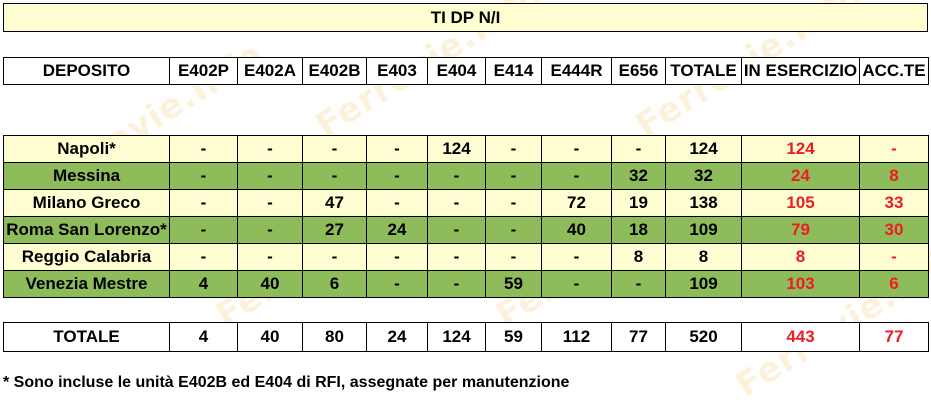  Describe the element at coordinates (638, 203) in the screenshot. I see `table-cell: 19` at that location.